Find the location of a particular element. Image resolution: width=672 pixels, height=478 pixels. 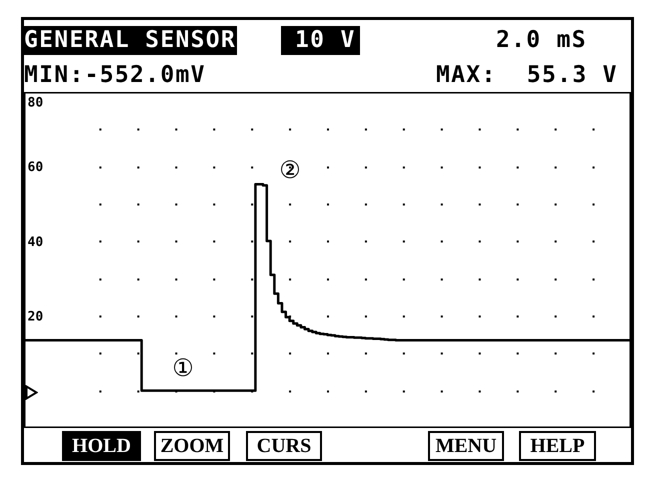

y-tick-label: 80 is located at coordinates (36, 103).